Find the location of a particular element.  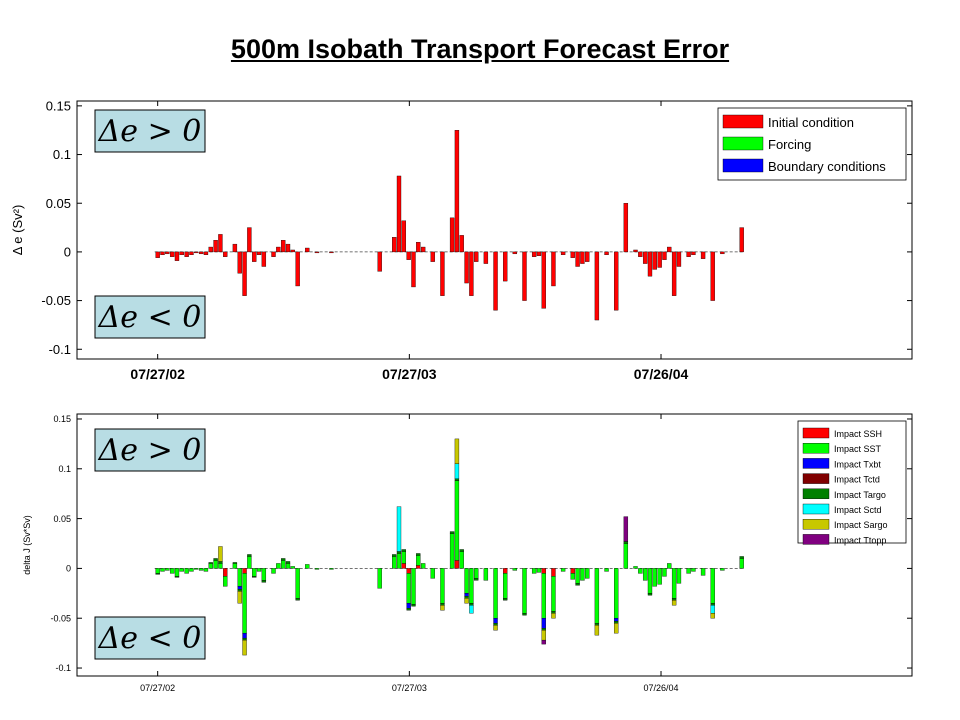

legend-label: Impact Sctd is located at coordinates (858, 510).